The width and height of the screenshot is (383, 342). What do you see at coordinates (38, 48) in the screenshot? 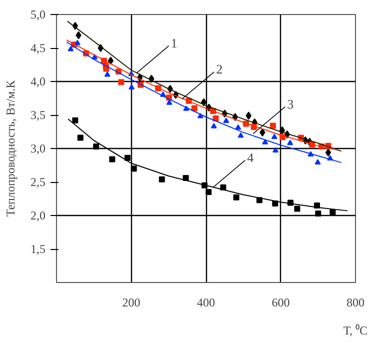
I see `y-tick-label: 4,5` at bounding box center [38, 48].